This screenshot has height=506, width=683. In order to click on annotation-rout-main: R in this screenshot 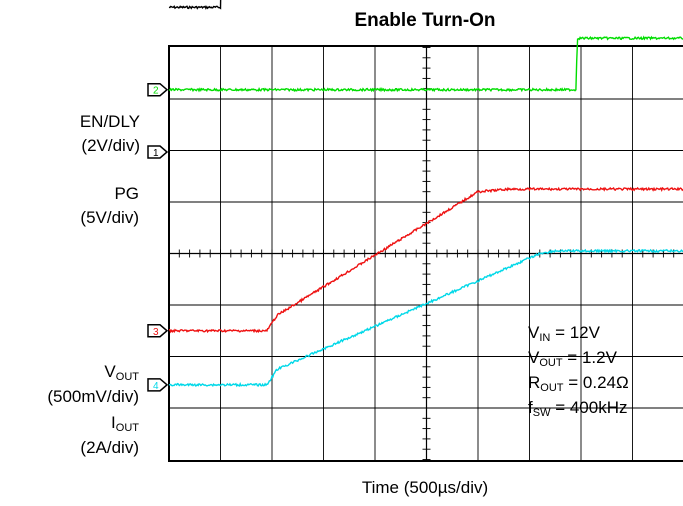, I will do `click(534, 382)`.